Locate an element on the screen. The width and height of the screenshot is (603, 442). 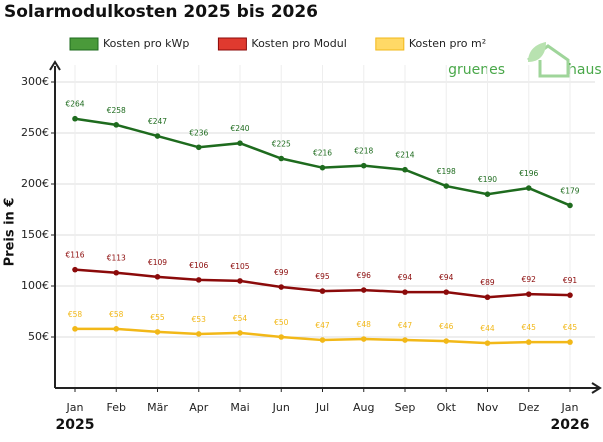
x-axis-arrow is located at coordinates (596, 388).